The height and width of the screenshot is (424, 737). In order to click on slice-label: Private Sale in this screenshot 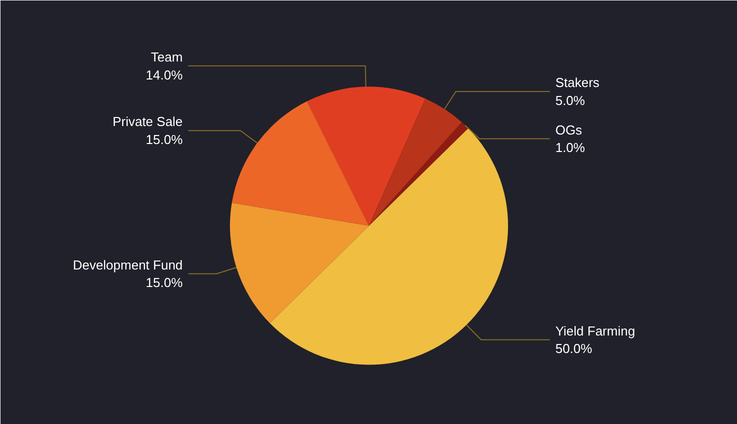, I will do `click(147, 122)`.